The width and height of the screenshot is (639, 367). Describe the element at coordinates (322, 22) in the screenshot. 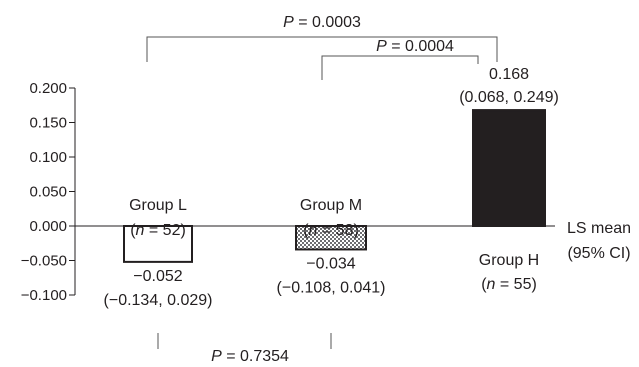

I see `p-value-label: P = 0.0003` at that location.